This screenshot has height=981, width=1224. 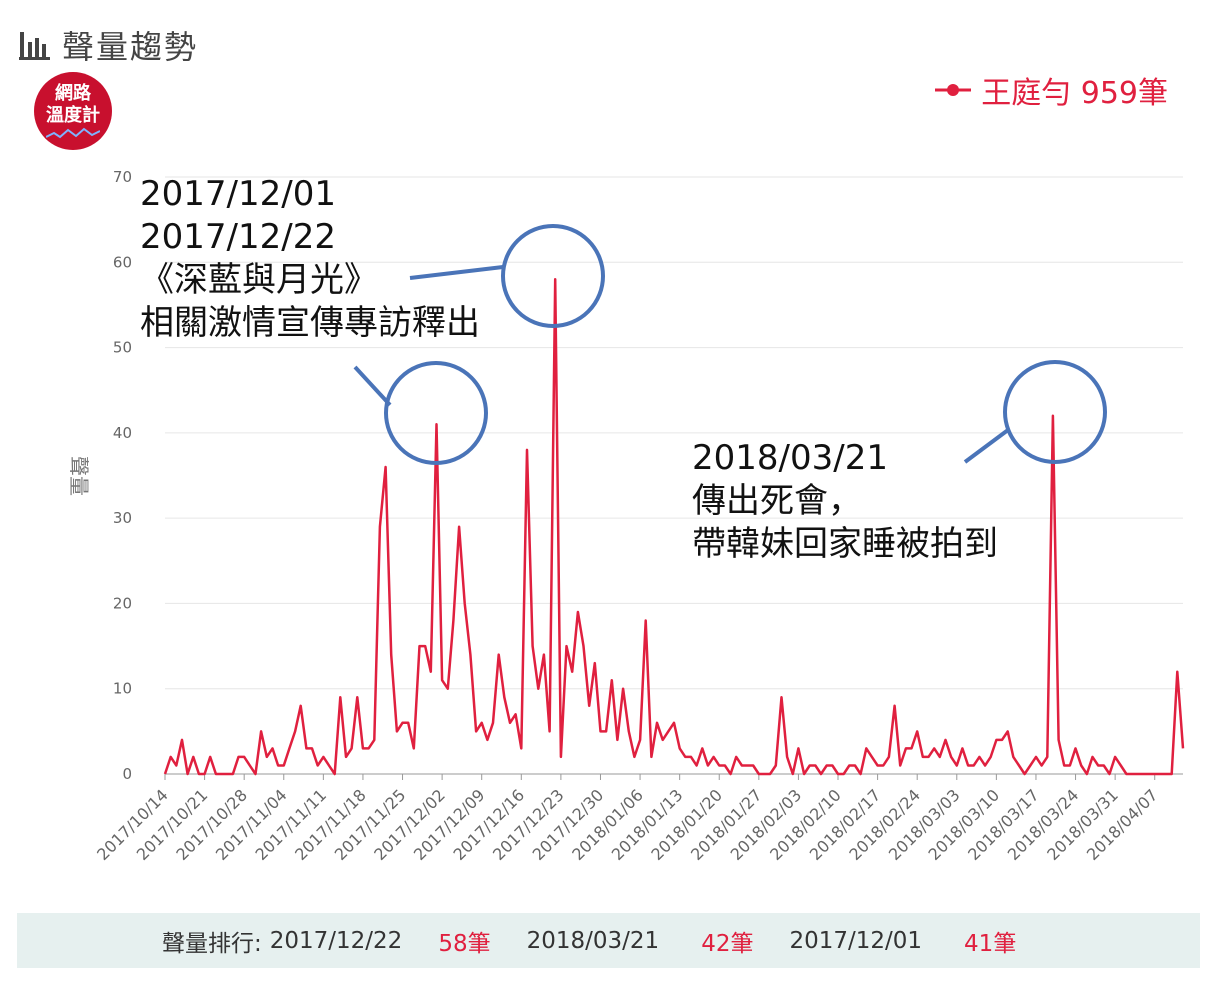 I want to click on chart-header: 聲量趨勢, so click(x=108, y=45).